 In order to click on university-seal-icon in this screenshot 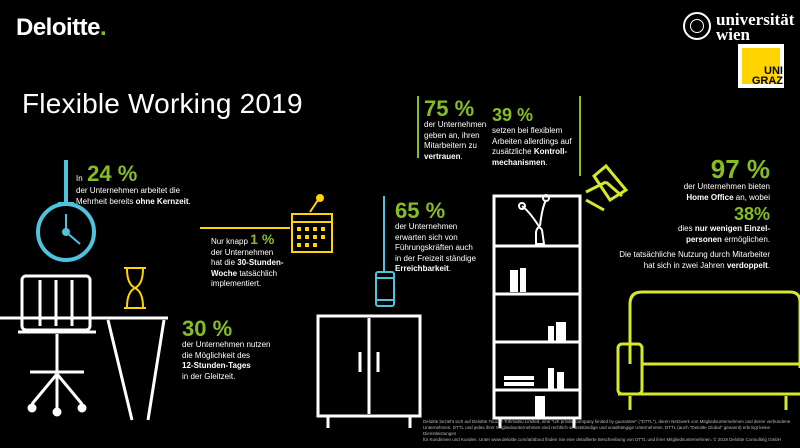, I will do `click(697, 26)`.